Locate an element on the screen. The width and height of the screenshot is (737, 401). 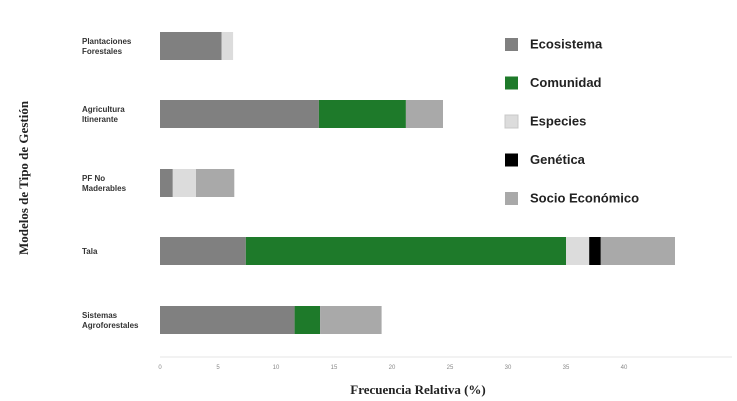
legend-swatch-ecosistema is located at coordinates (511, 44).